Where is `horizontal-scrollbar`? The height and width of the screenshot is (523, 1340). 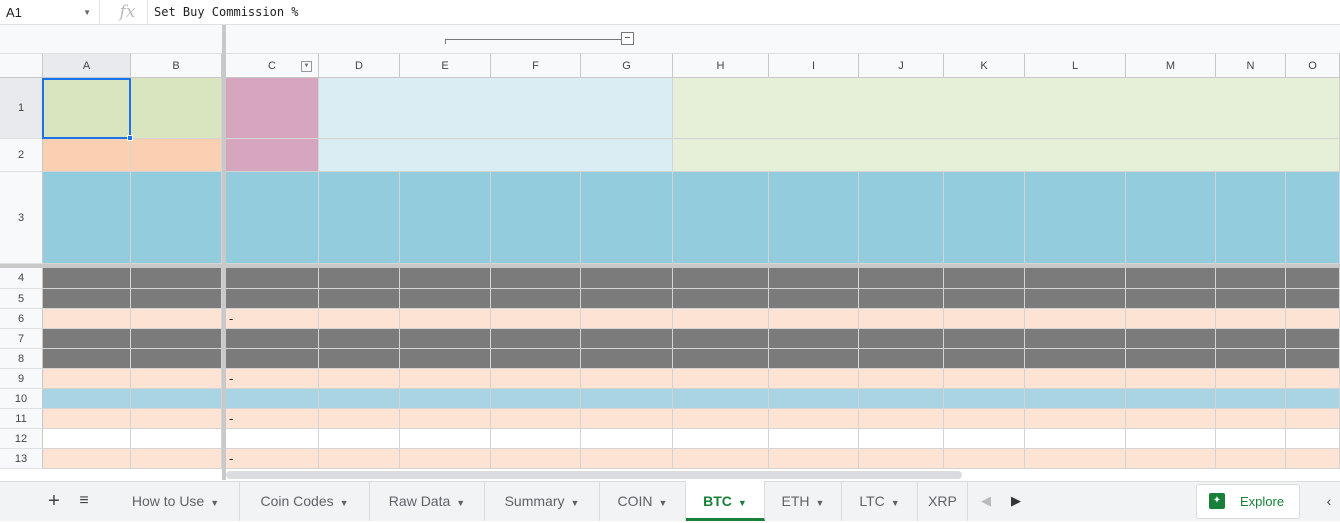
horizontal-scrollbar is located at coordinates (594, 475).